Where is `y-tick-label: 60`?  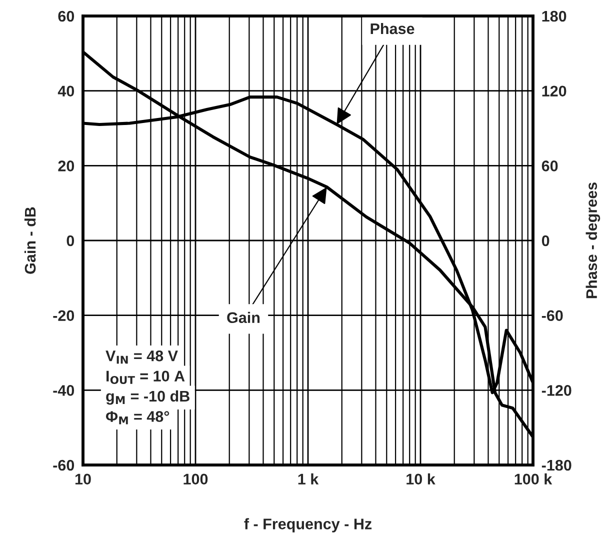 y-tick-label: 60 is located at coordinates (66, 16).